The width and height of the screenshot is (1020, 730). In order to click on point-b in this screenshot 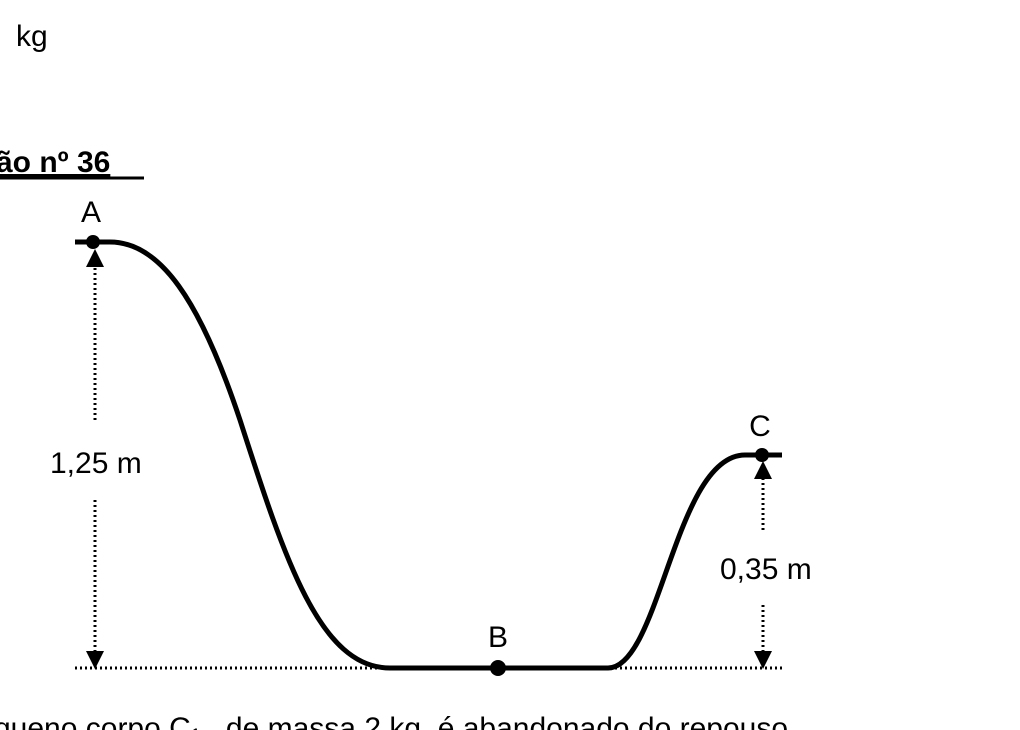, I will do `click(498, 668)`.